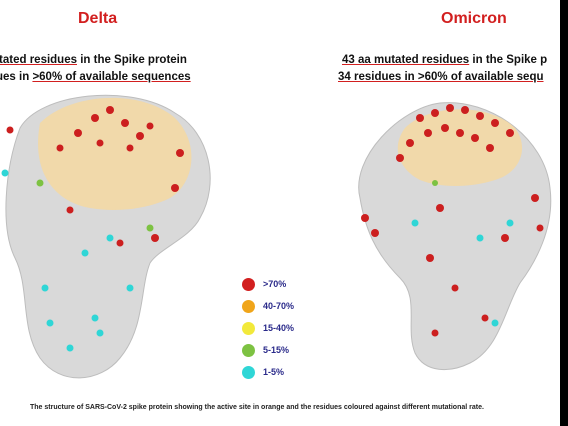 The height and width of the screenshot is (426, 568). I want to click on delta-subtitle-line2: ues in >60% of available sequences, so click(95, 77).